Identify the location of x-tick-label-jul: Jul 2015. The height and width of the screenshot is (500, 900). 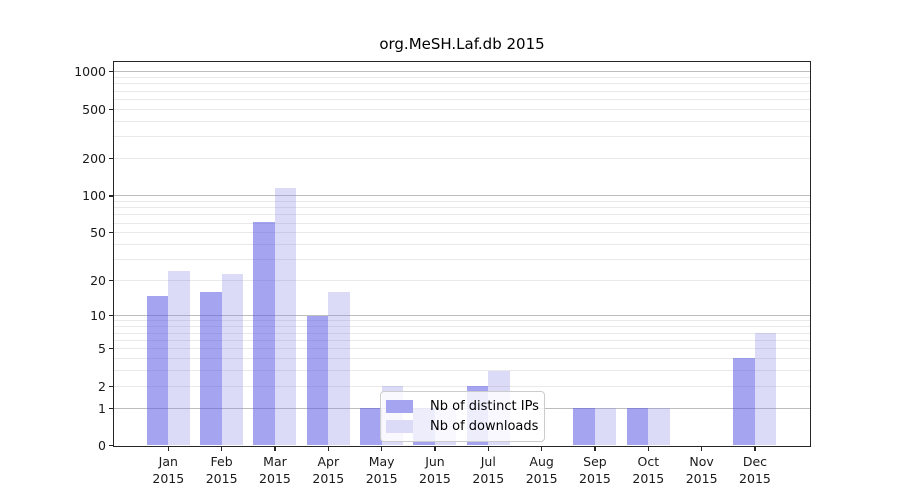
(488, 470).